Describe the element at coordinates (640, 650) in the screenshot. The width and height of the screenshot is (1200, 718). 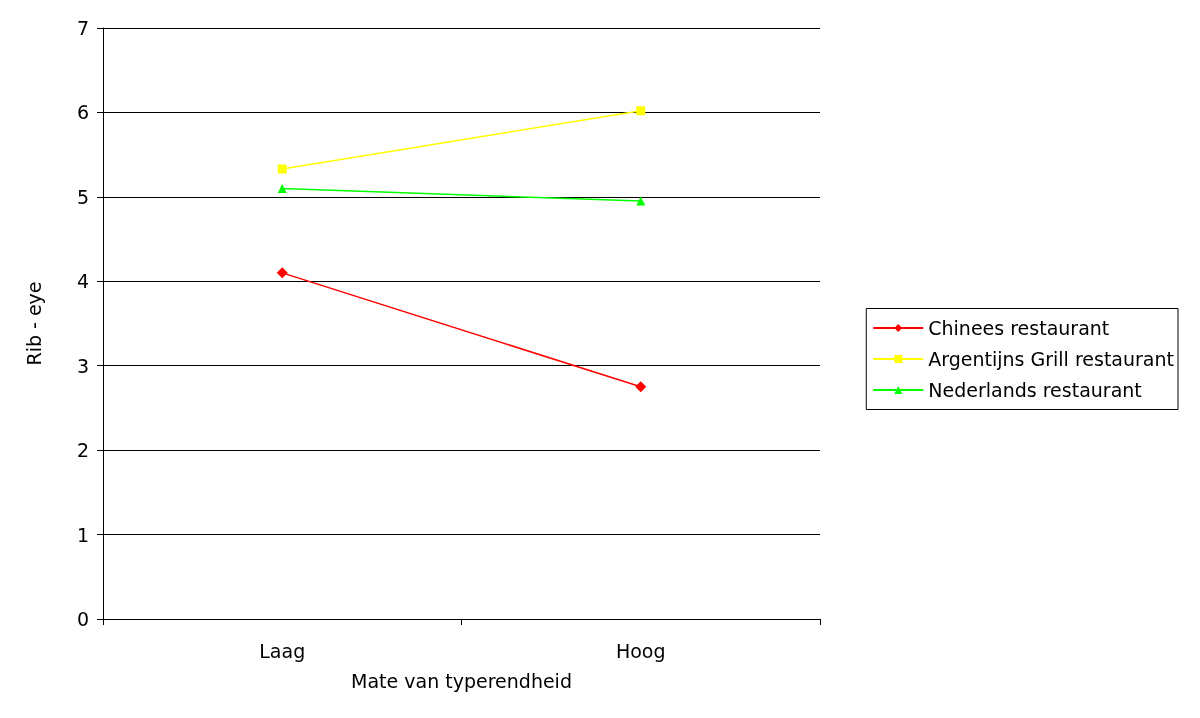
I see `x-tick-label: Hoog` at that location.